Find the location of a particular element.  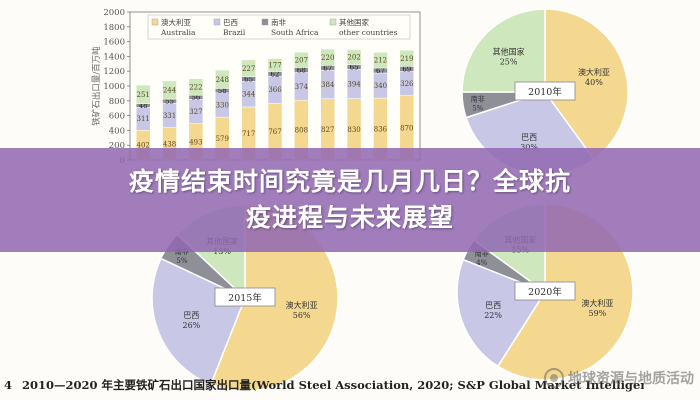

bar-value-label: 251 is located at coordinates (142, 95).